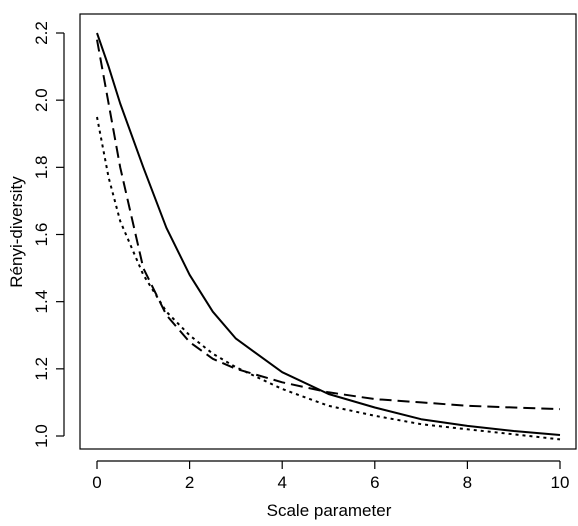 This screenshot has height=526, width=578. I want to click on x-axis-title: Scale parameter, so click(329, 510).